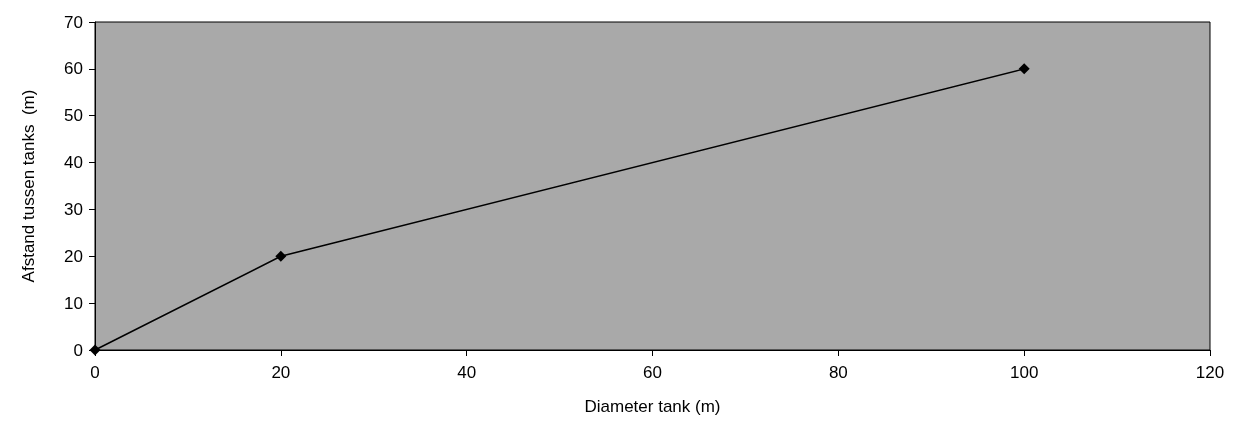  I want to click on y-tick-label: 30, so click(73, 209).